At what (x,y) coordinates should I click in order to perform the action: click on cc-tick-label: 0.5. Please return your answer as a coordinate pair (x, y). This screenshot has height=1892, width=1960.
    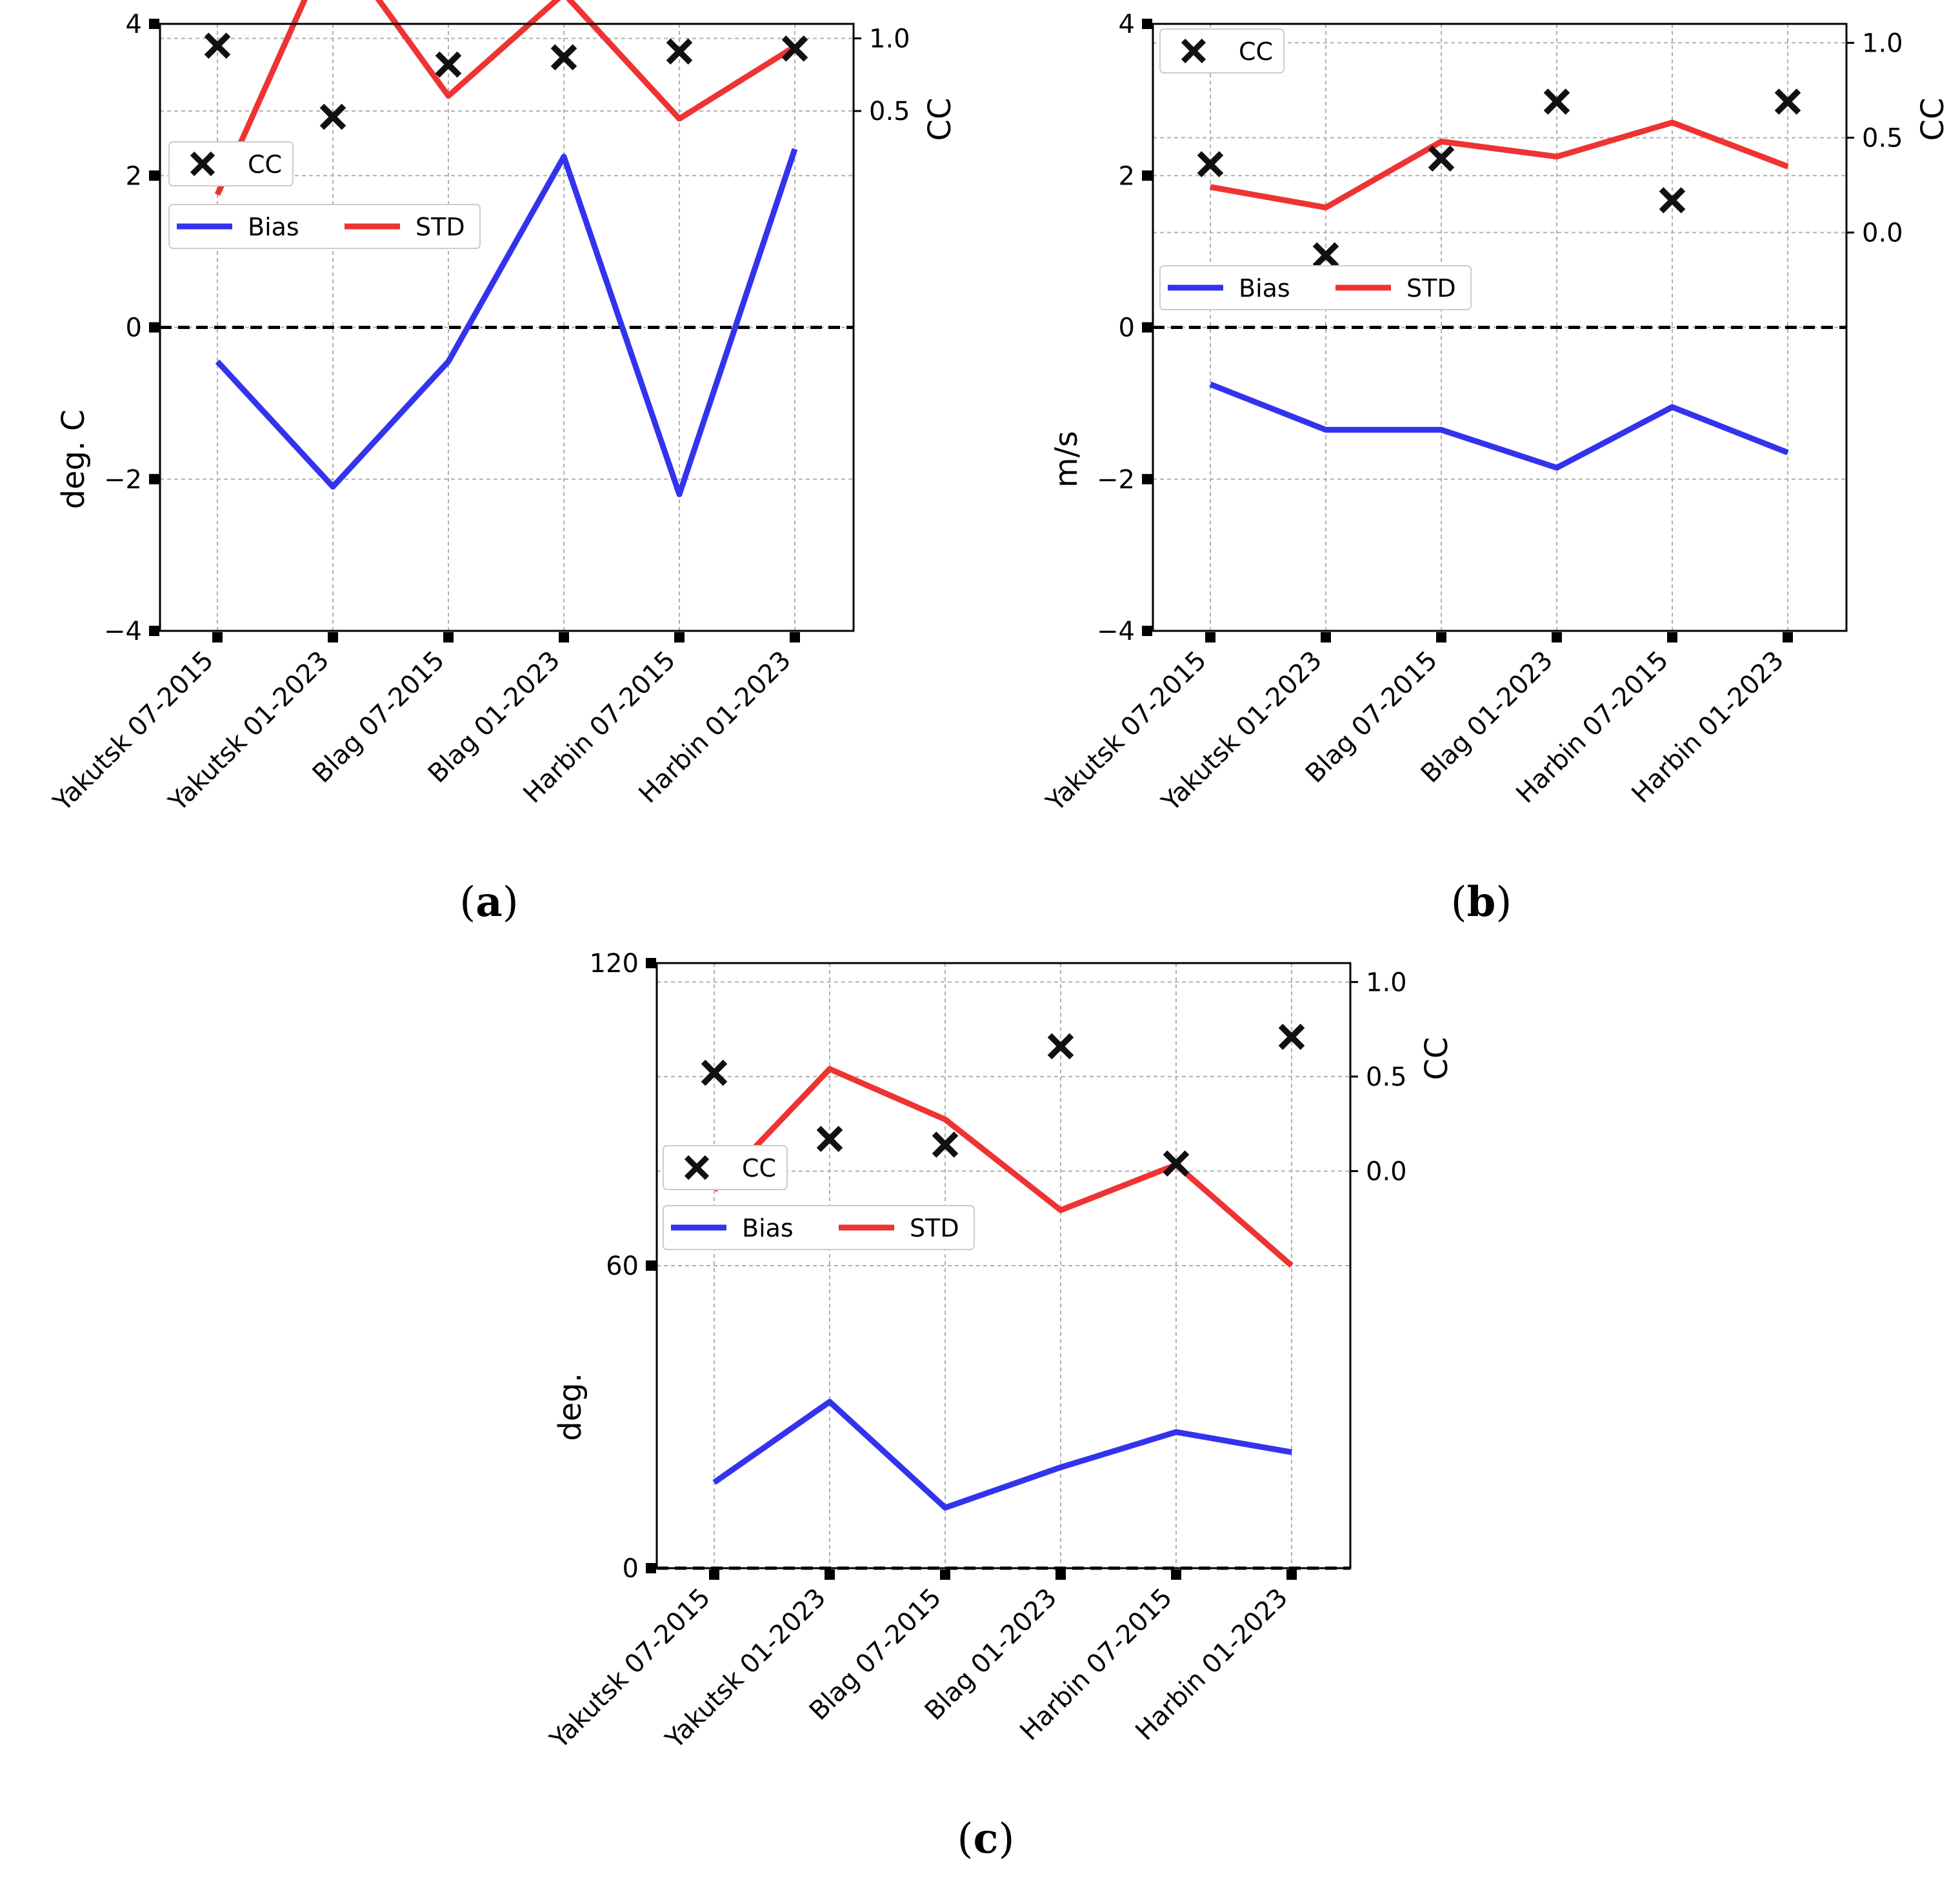
    Looking at the image, I should click on (1882, 138).